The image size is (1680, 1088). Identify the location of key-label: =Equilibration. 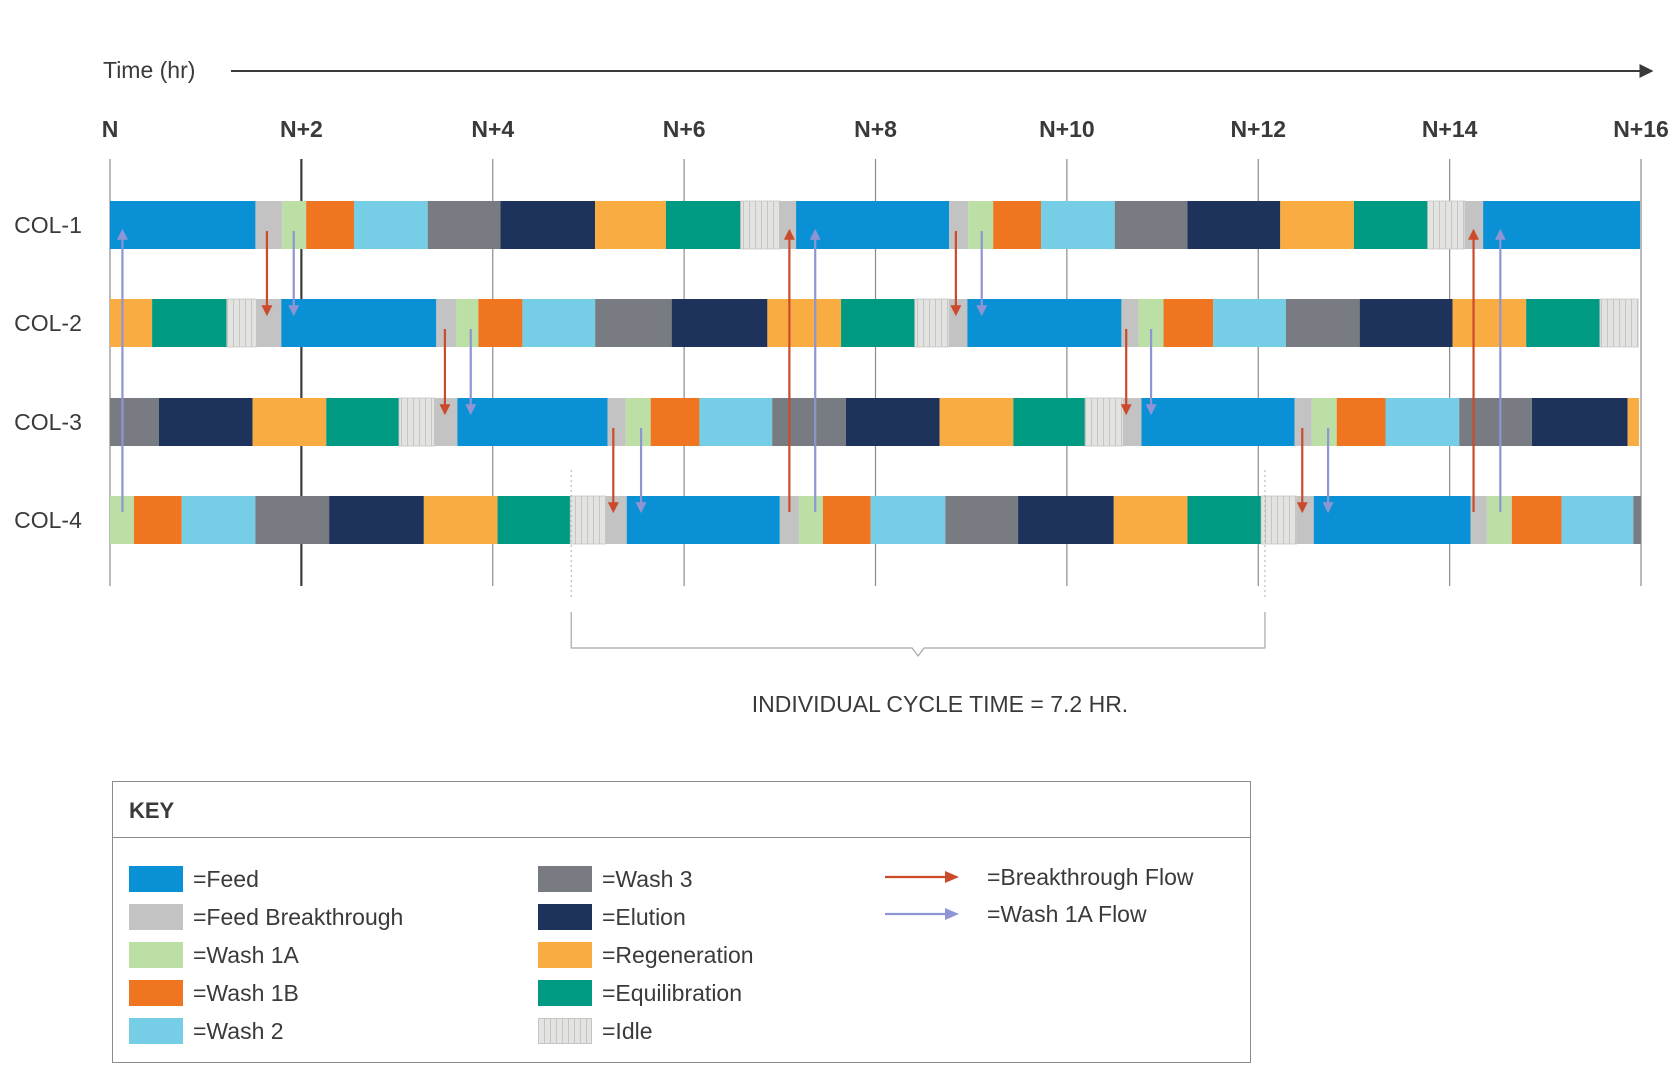
(672, 992).